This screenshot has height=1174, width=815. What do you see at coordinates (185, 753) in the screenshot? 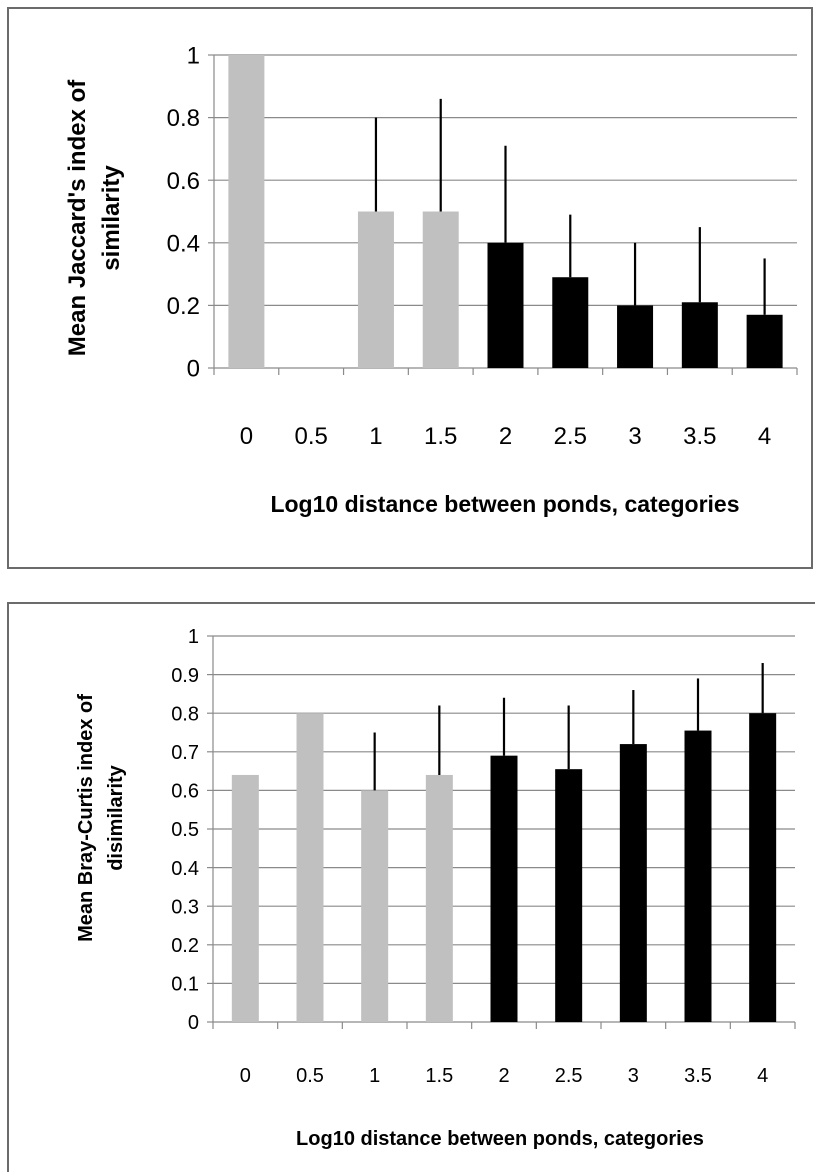
I see `y-tick-label: 0.7` at bounding box center [185, 753].